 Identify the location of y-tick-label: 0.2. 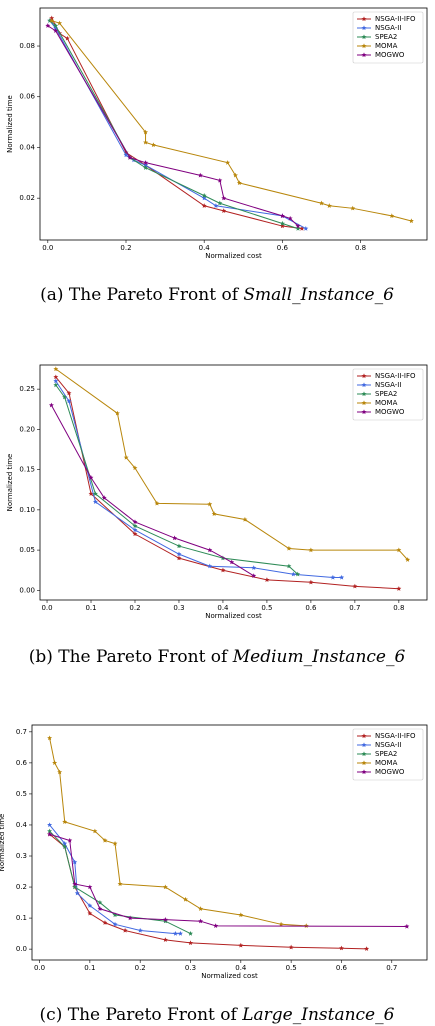
(21, 887).